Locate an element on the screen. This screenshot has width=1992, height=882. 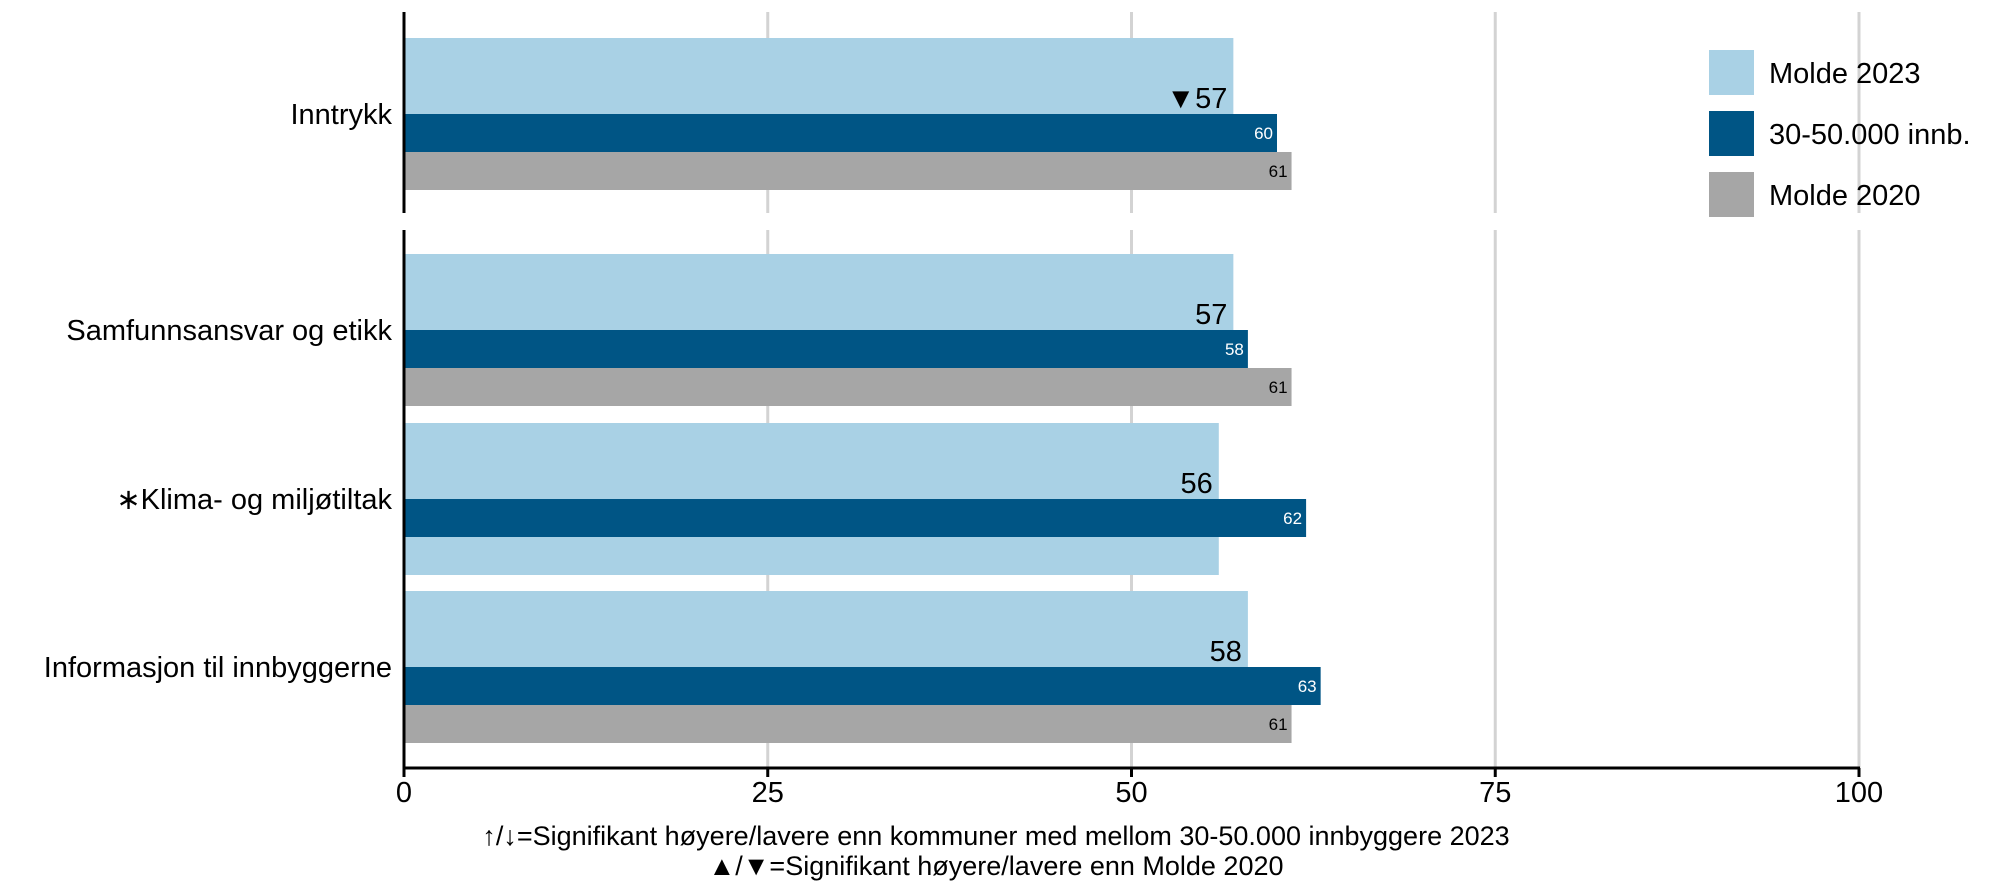
category-label: Inntrykk is located at coordinates (341, 115).